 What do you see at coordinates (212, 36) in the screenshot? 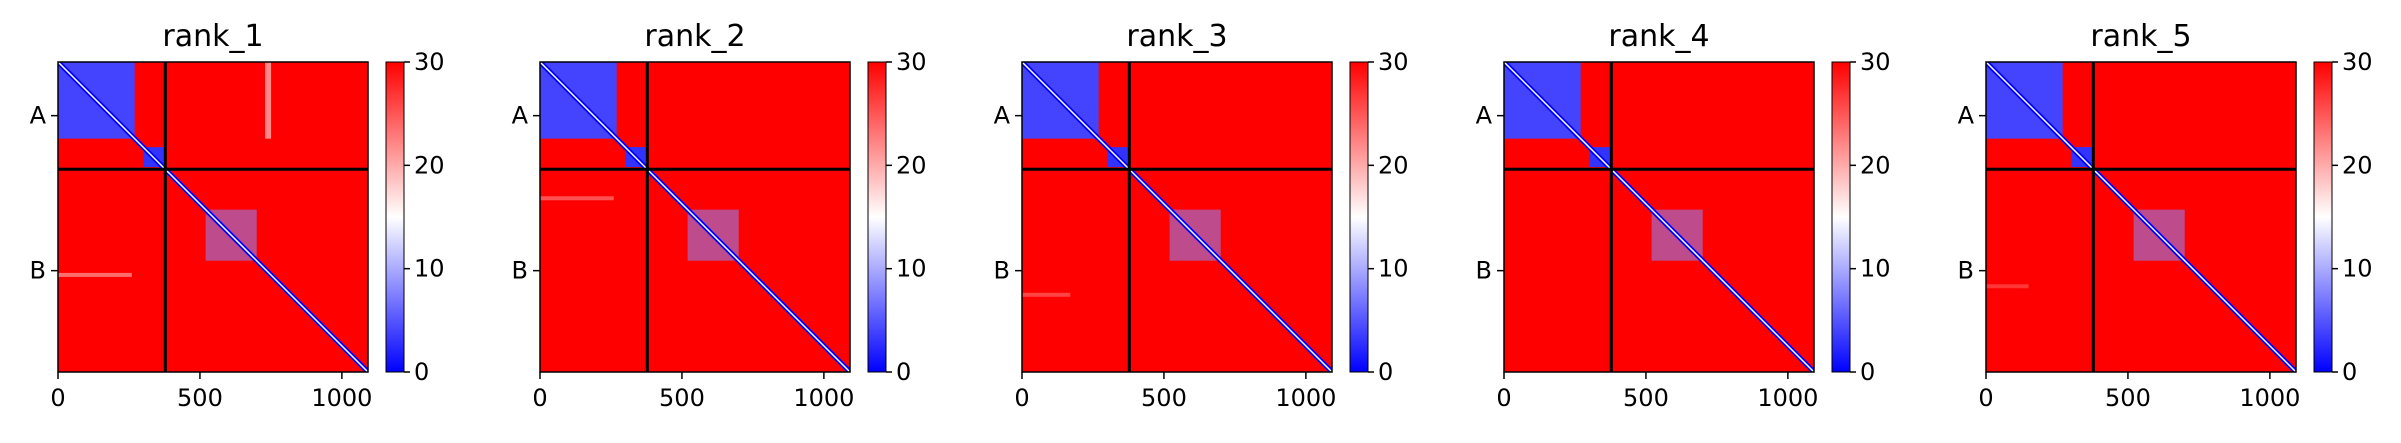
I see `chart-title: rank_1` at bounding box center [212, 36].